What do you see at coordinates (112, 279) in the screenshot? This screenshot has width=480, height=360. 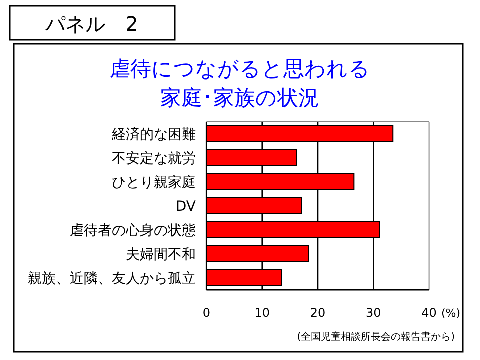 I see `y-tick-label: 親族、近隣、友人から孤立` at bounding box center [112, 279].